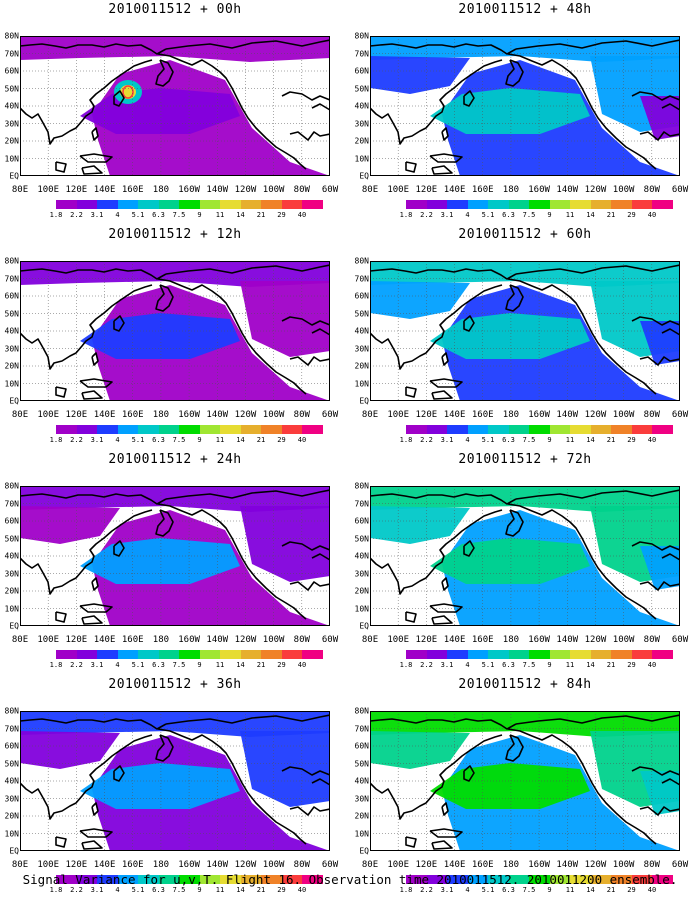 This screenshot has width=700, height=902. I want to click on panel-title: 2010011512 + 00h, so click(175, 9).